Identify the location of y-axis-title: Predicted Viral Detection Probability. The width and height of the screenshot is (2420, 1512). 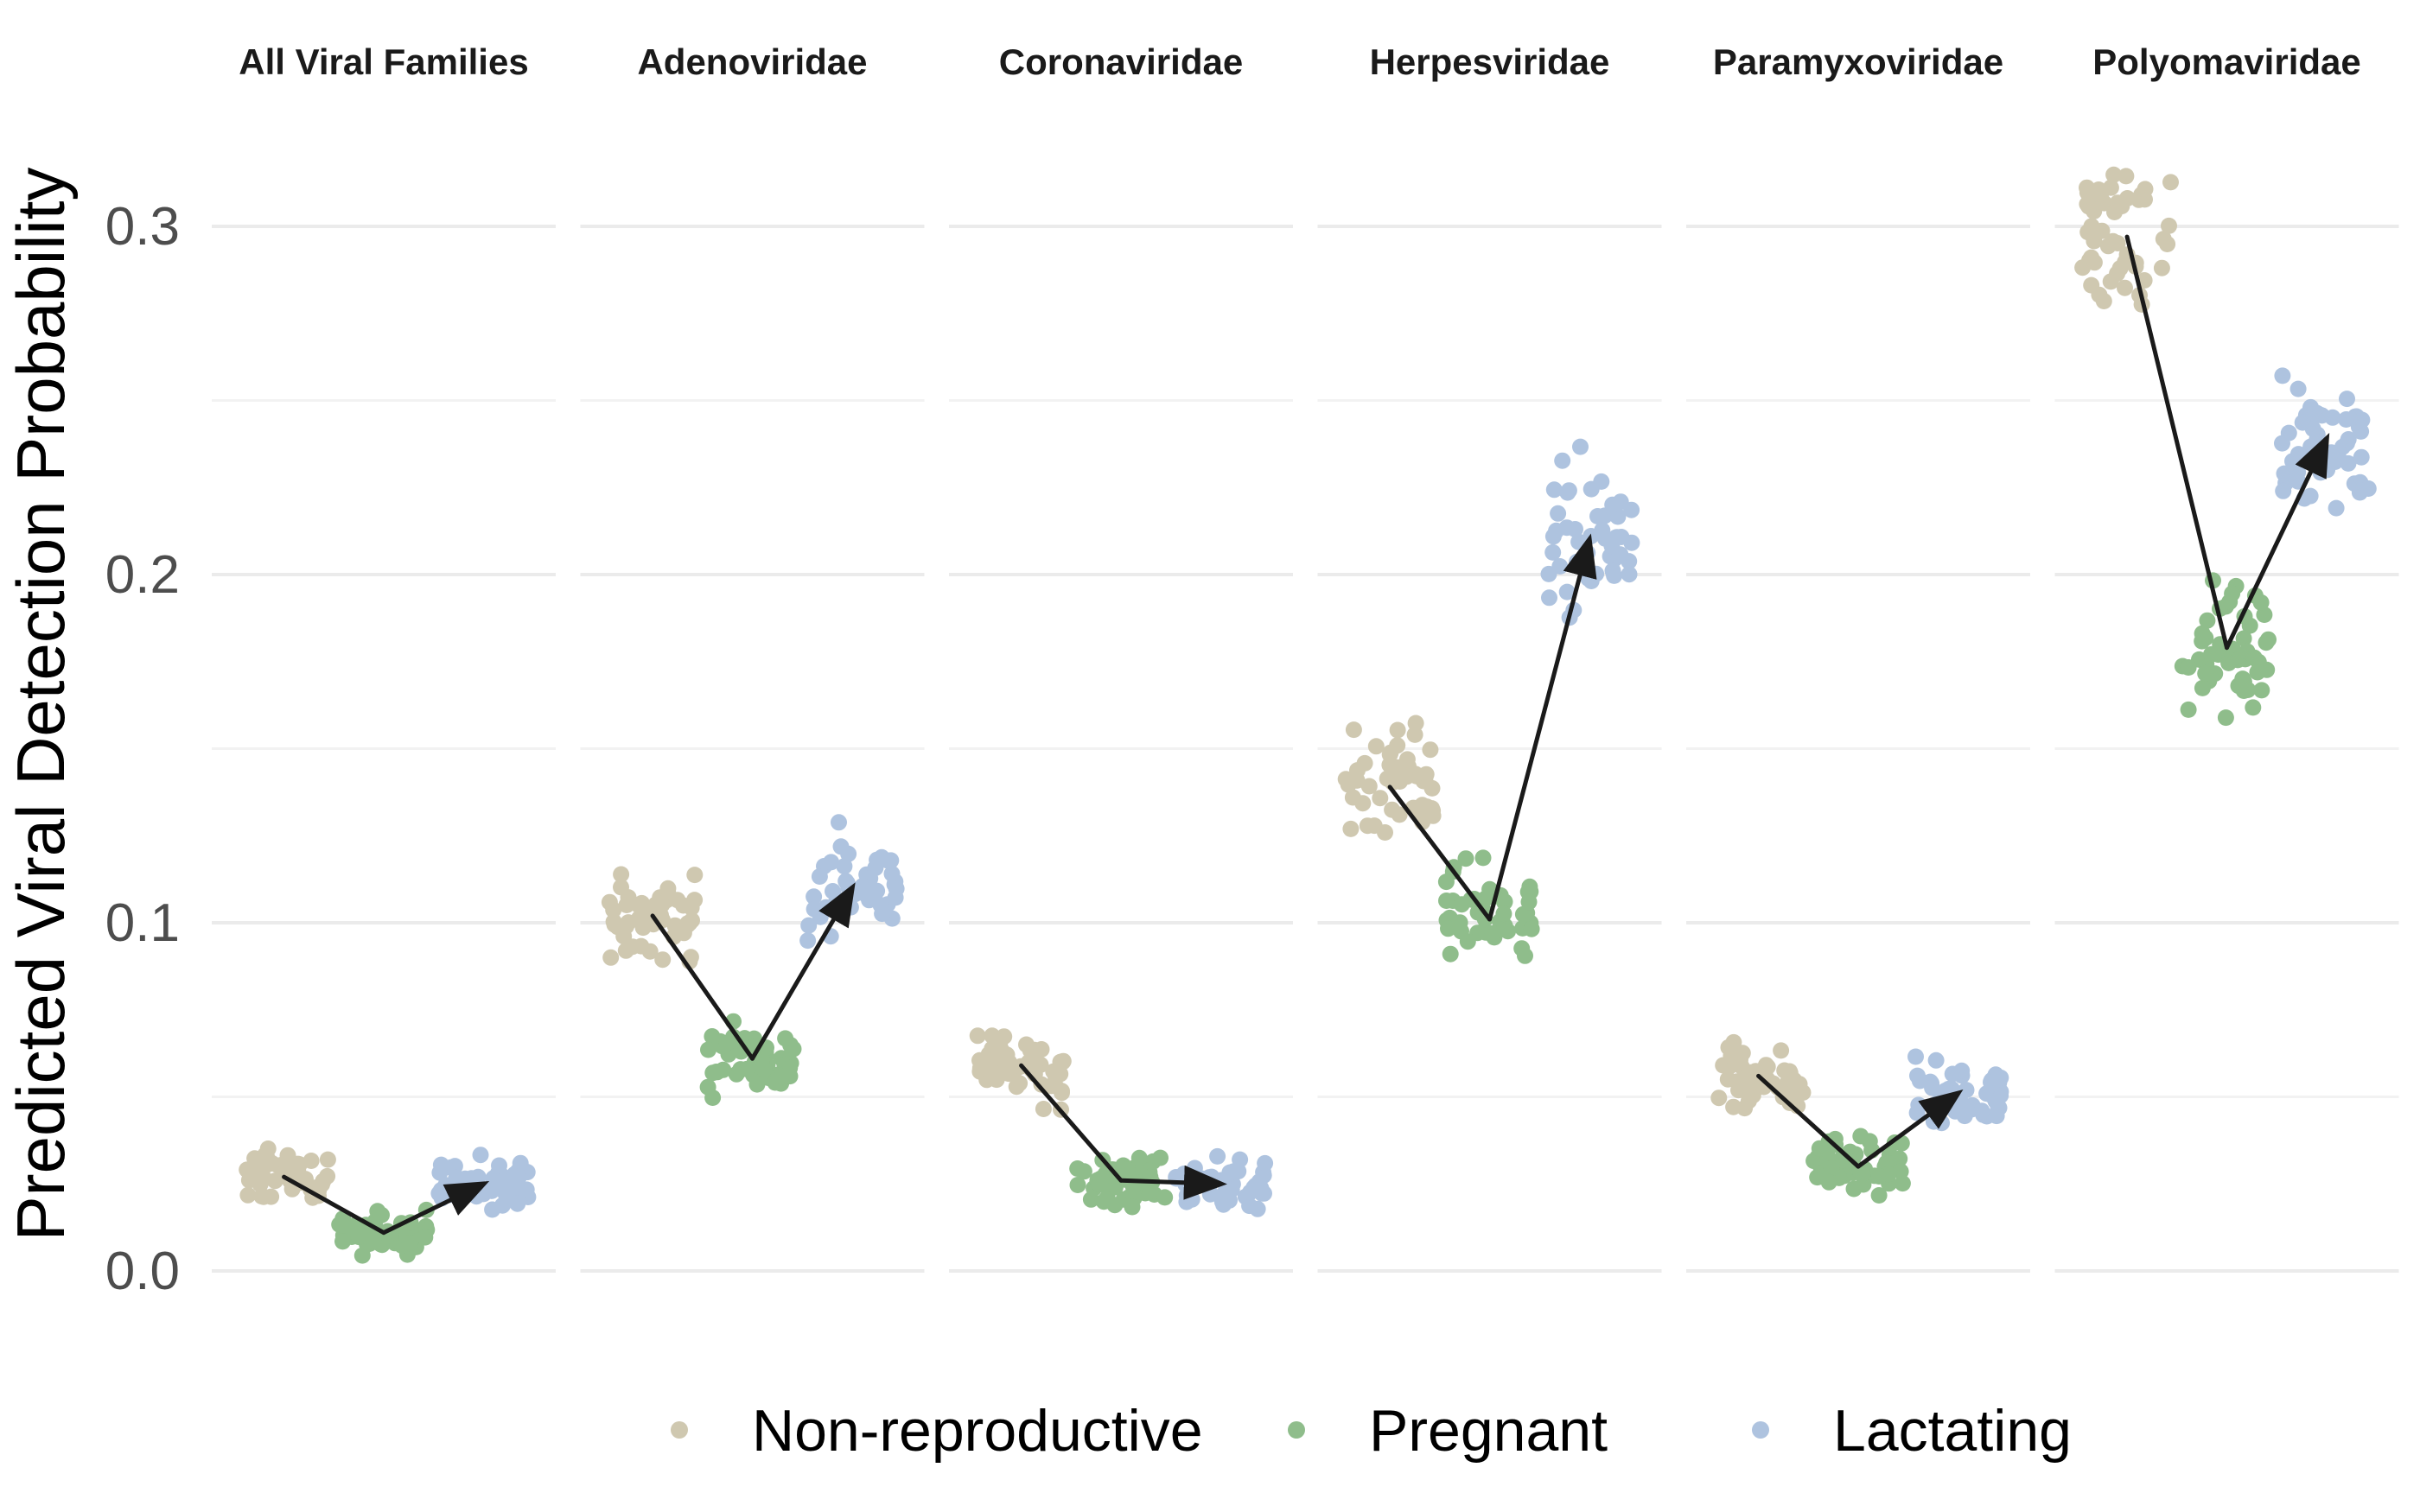
(41, 705).